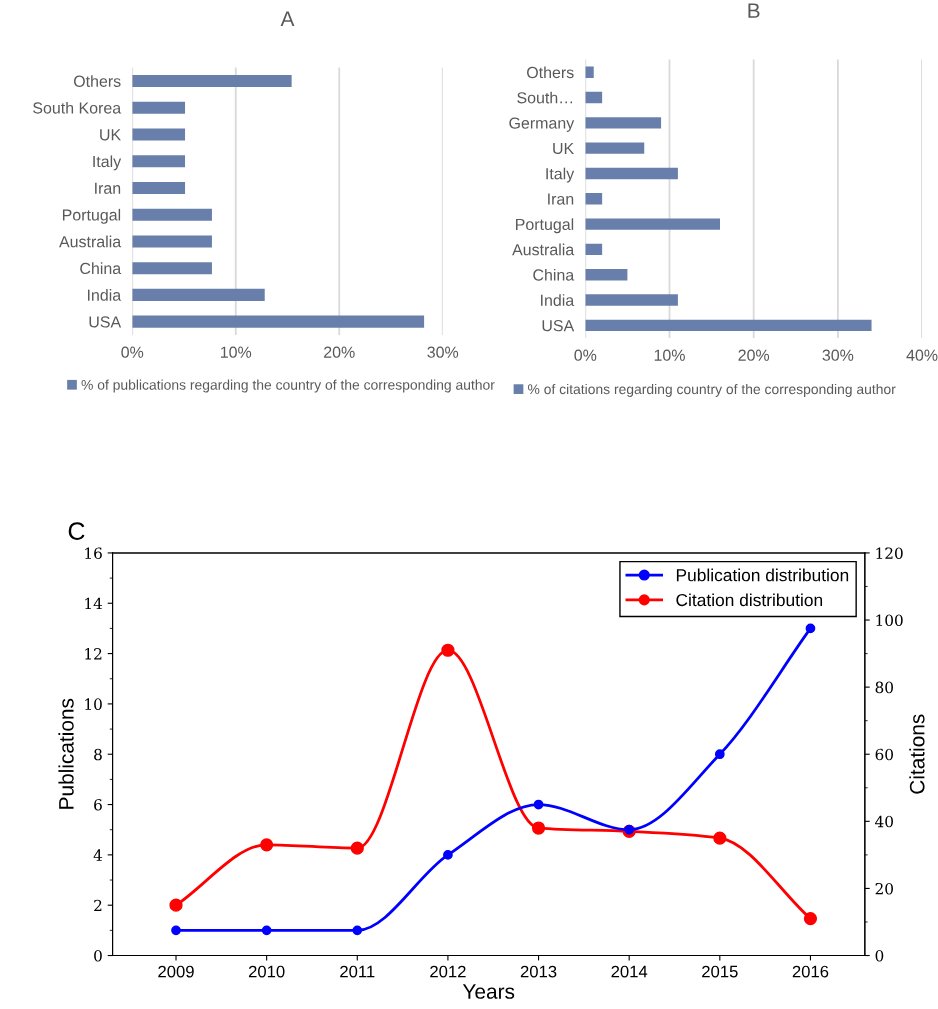 The image size is (938, 1009). I want to click on y-tick-label: Germany, so click(542, 124).